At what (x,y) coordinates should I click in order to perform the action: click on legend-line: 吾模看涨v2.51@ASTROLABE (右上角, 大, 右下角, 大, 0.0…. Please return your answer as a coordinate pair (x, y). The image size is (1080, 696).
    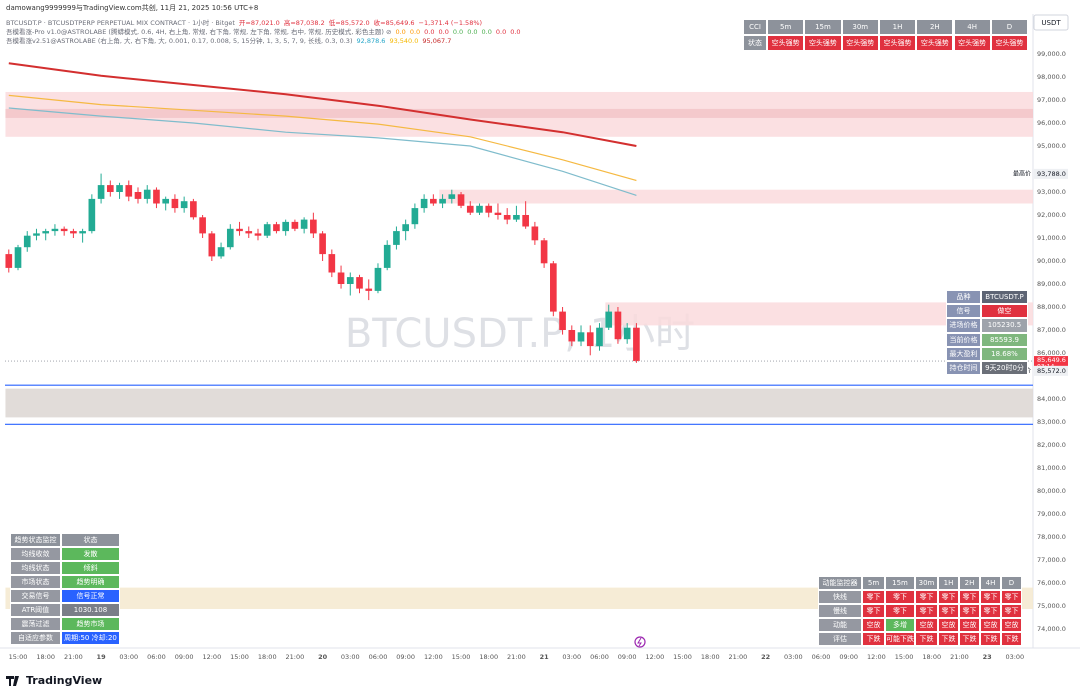
    Looking at the image, I should click on (230, 40).